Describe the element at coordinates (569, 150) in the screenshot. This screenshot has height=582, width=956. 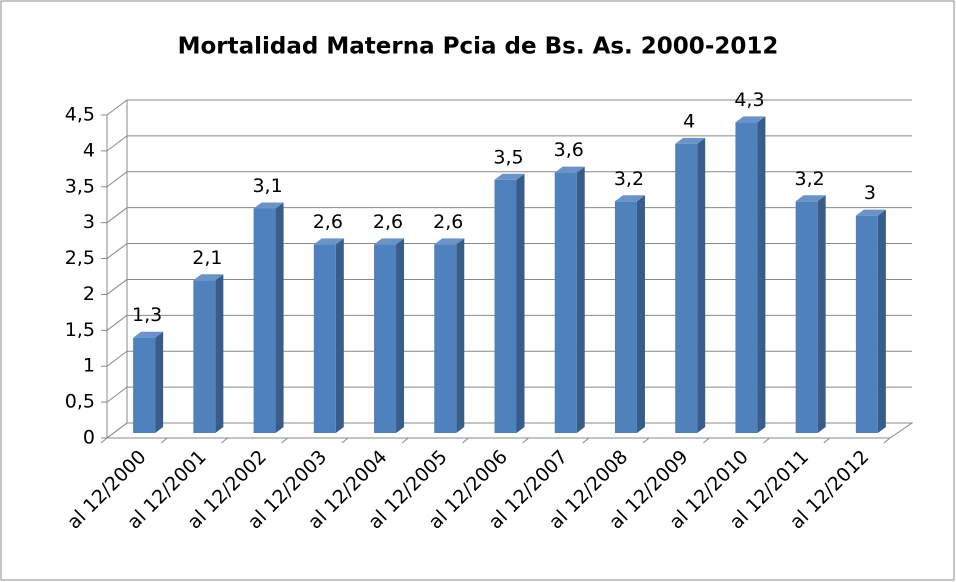
I see `value-label: 3,6` at that location.